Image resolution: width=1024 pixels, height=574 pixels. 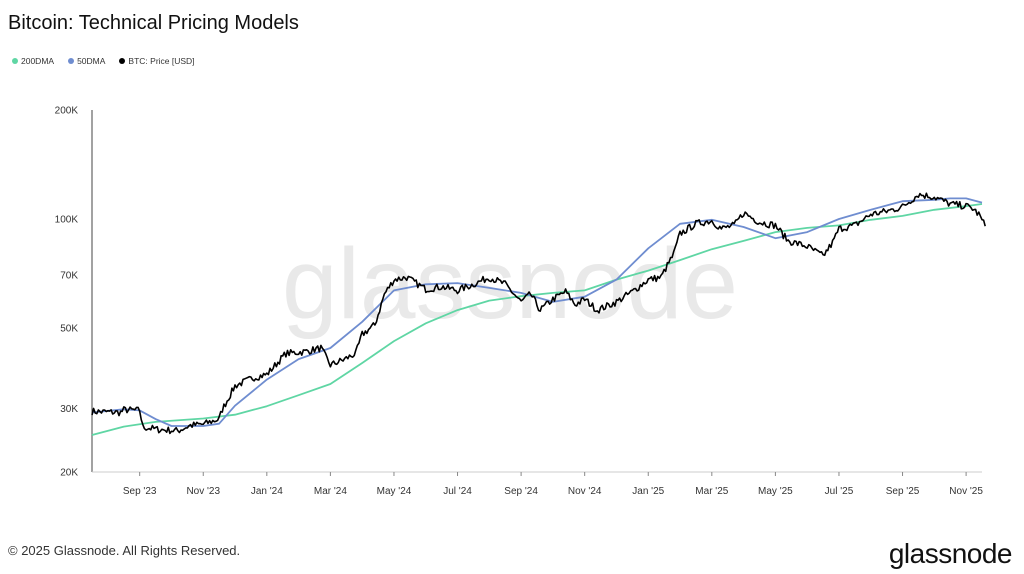 What do you see at coordinates (711, 491) in the screenshot?
I see `x-tick-label: Mar '25` at bounding box center [711, 491].